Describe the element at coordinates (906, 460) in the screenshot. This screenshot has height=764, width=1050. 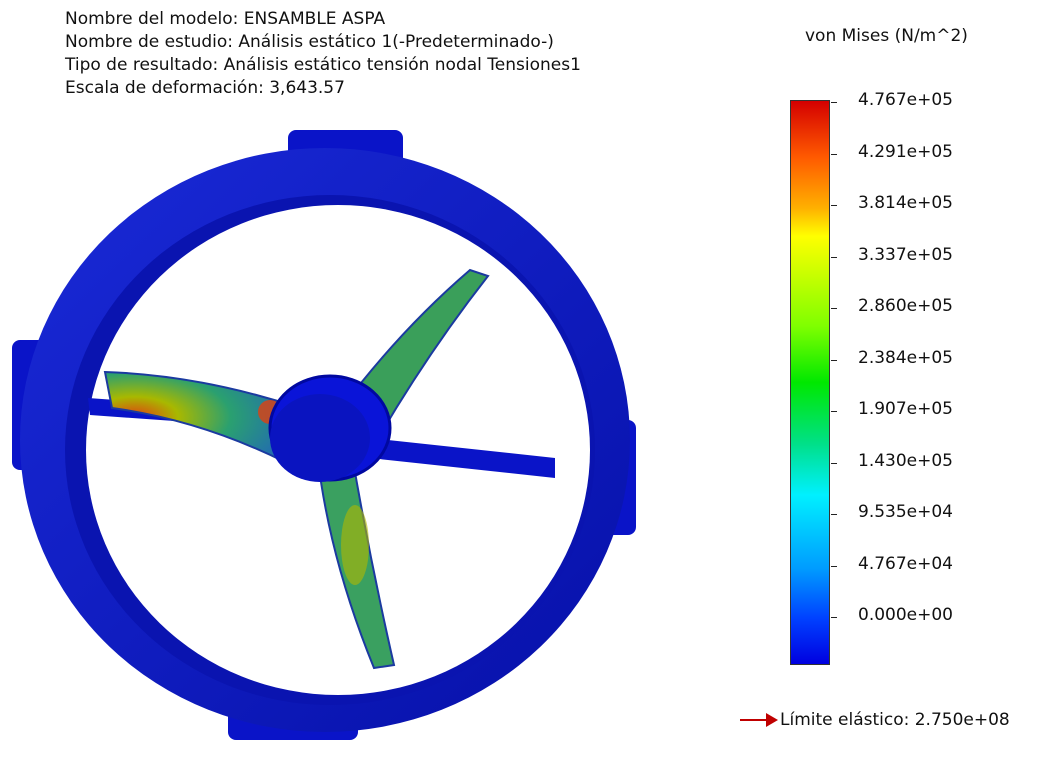
I see `colorbar-tick-label: 1.430e+05` at that location.